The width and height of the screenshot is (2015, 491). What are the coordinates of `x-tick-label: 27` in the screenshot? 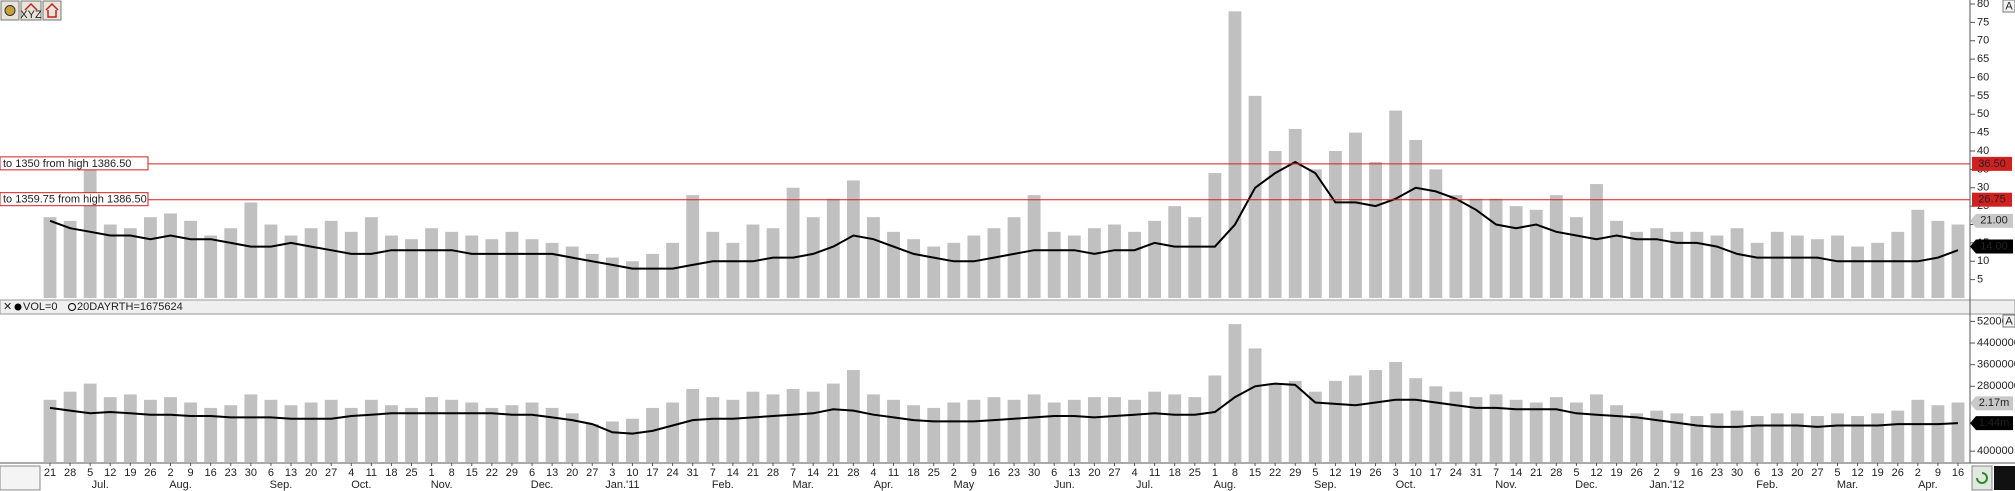 It's located at (1817, 473).